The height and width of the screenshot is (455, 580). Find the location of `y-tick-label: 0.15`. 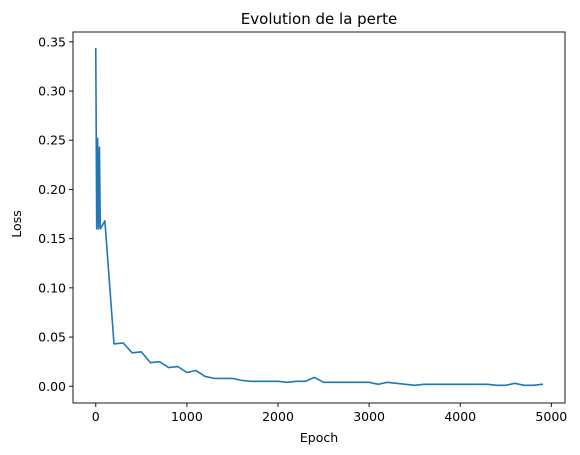

y-tick-label: 0.15 is located at coordinates (52, 238).